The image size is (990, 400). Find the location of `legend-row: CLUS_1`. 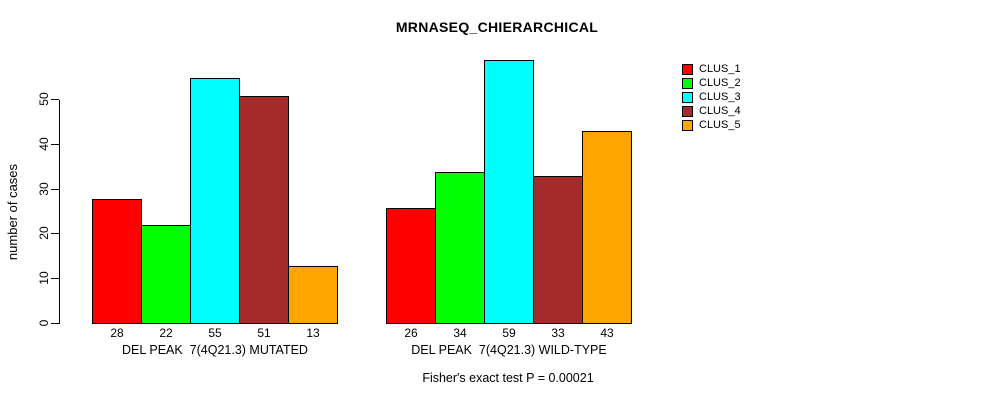

legend-row: CLUS_1 is located at coordinates (711, 69).